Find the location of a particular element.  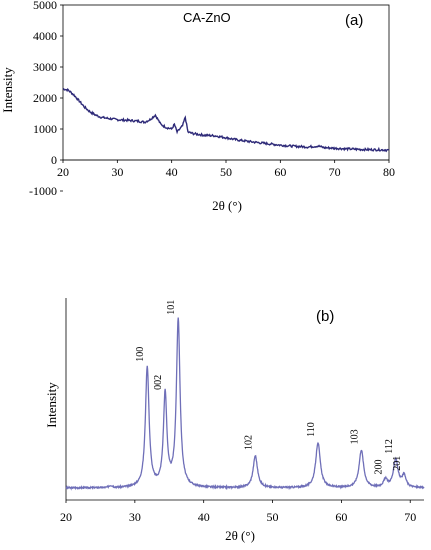

panel-b-x-tick-label: 40 is located at coordinates (204, 517).